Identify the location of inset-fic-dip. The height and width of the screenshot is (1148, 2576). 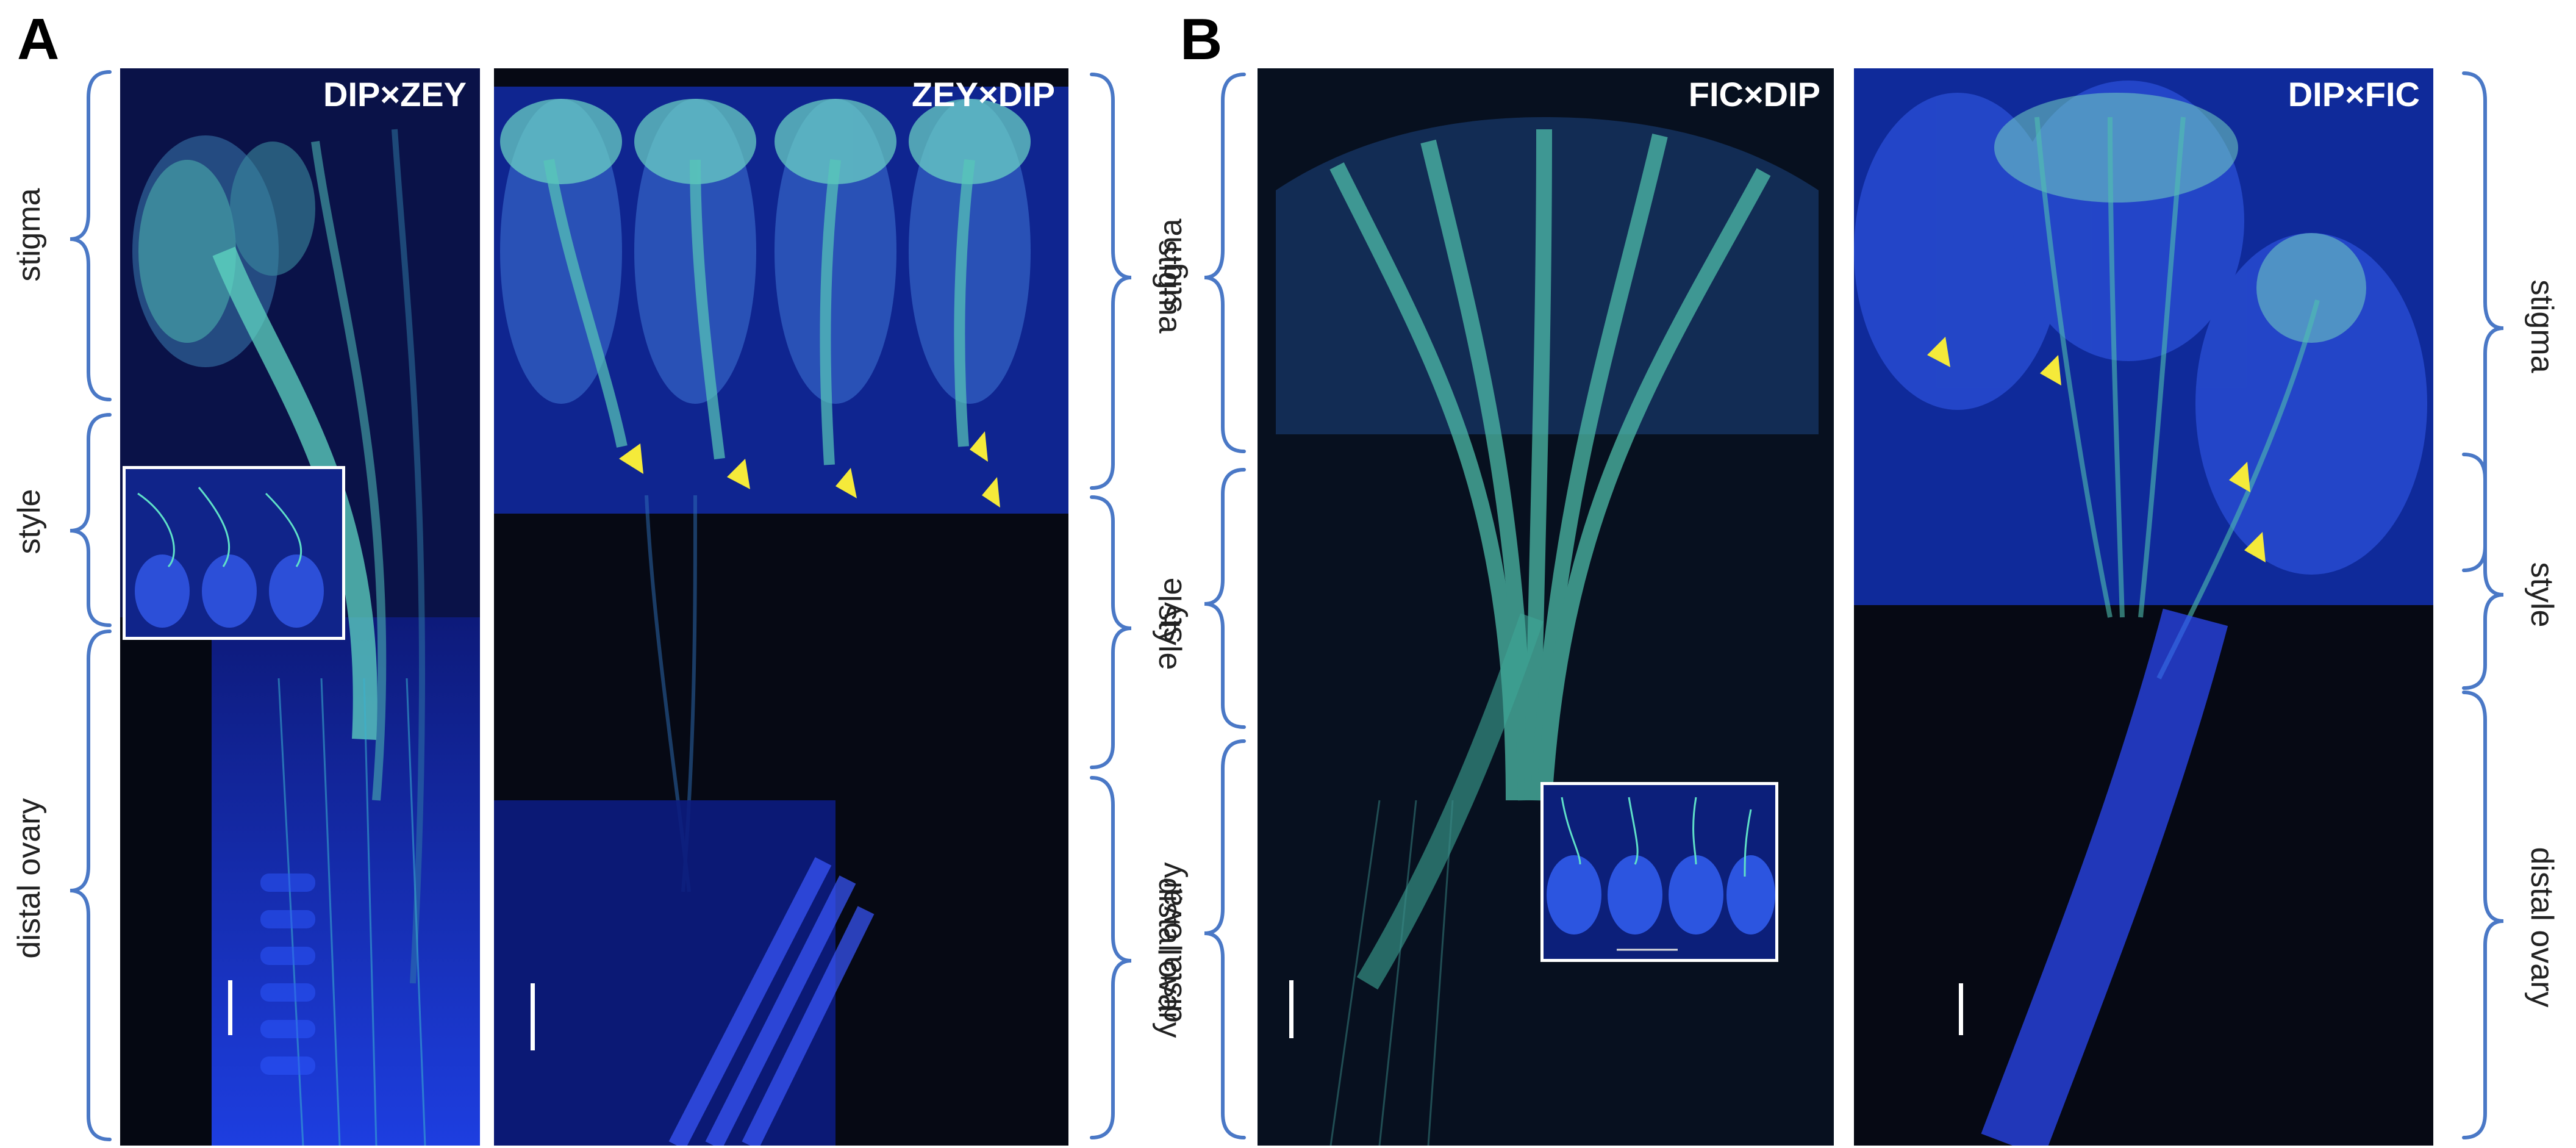
(1659, 872).